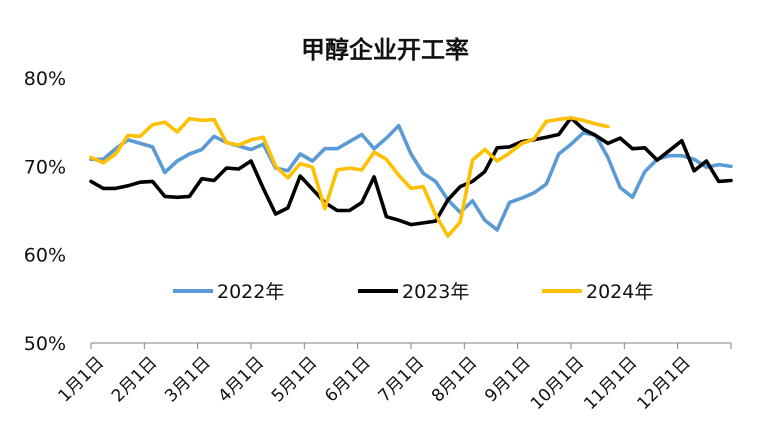  What do you see at coordinates (507, 379) in the screenshot?
I see `x-tick-label: 9月1日` at bounding box center [507, 379].